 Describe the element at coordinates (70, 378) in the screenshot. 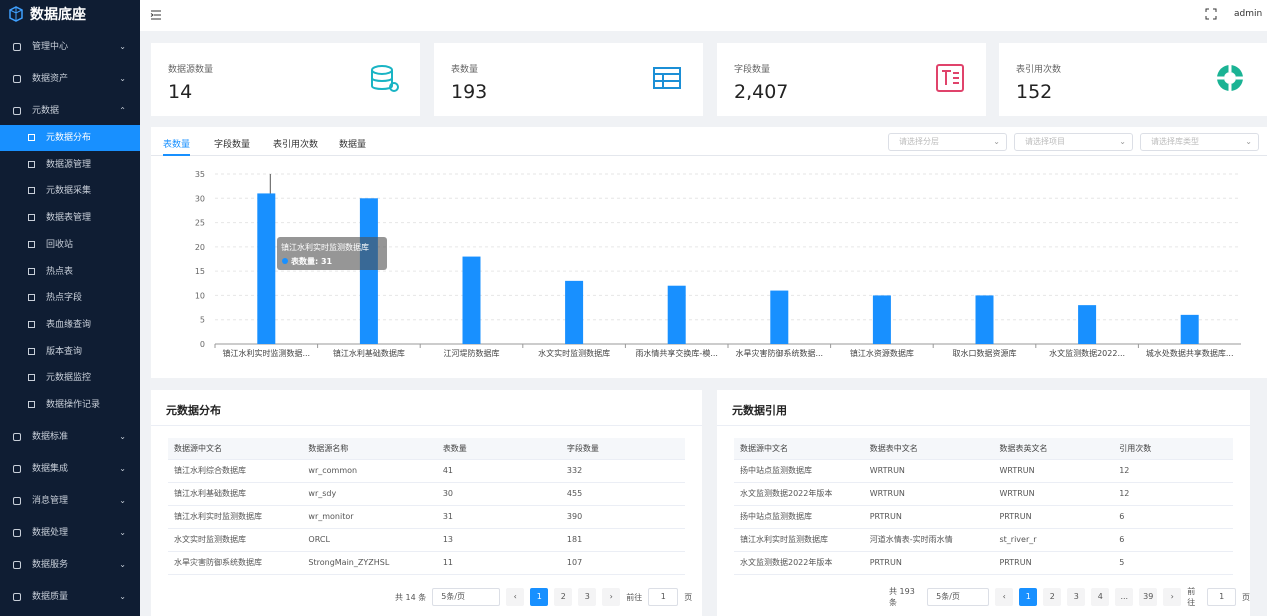

I see `submenu-item: 元数据监控` at that location.